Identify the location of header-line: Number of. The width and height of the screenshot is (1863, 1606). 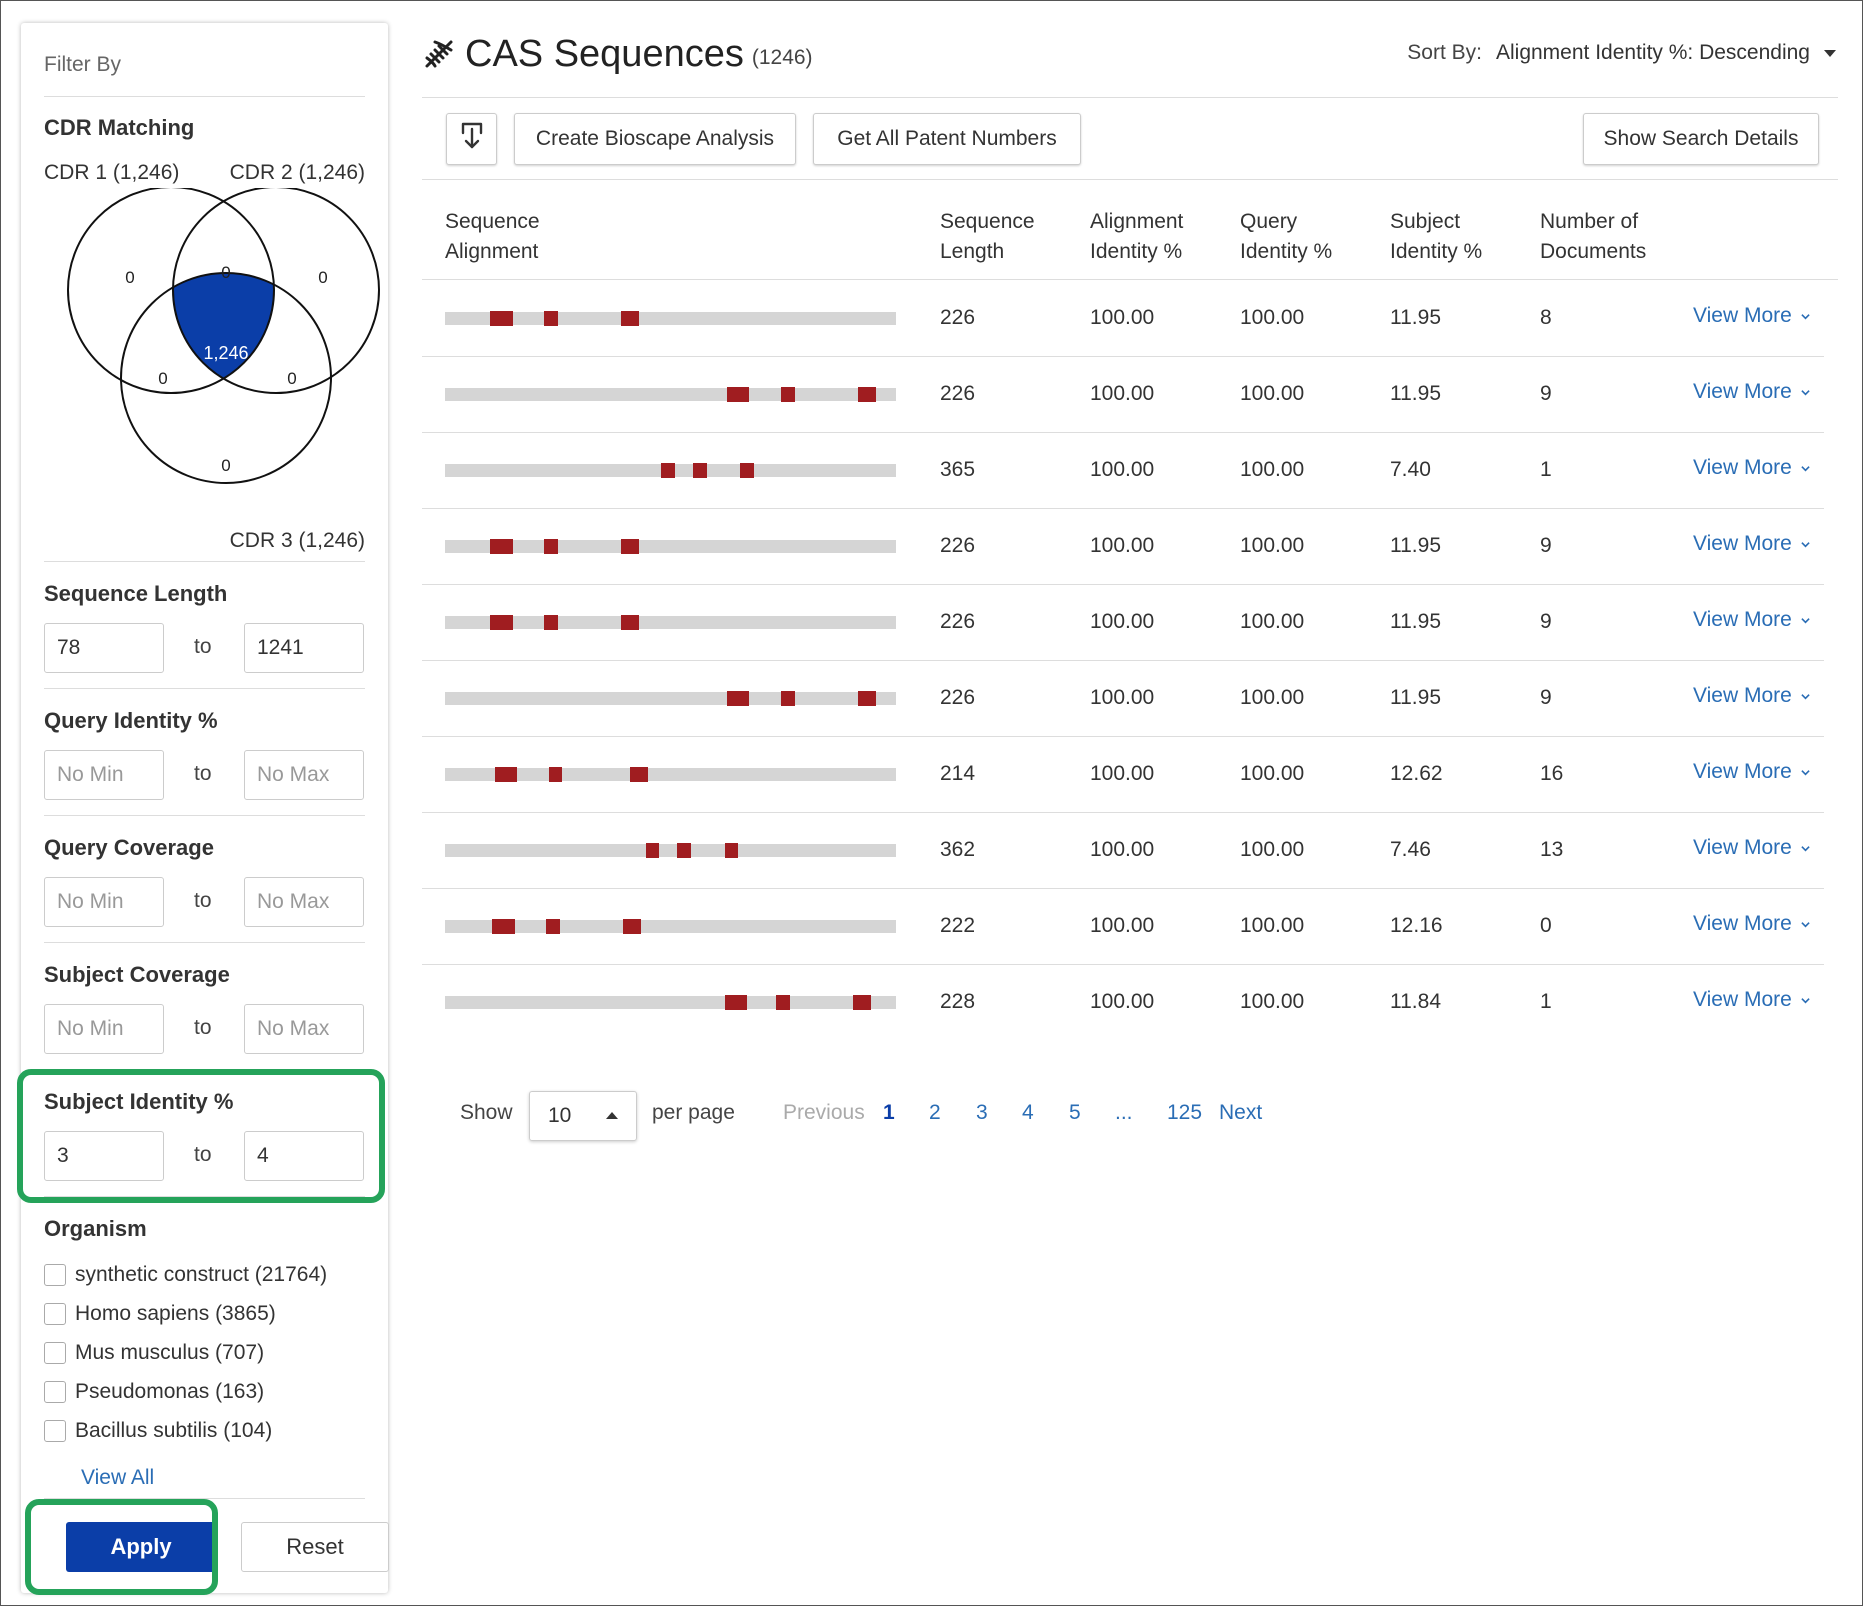
(1589, 221).